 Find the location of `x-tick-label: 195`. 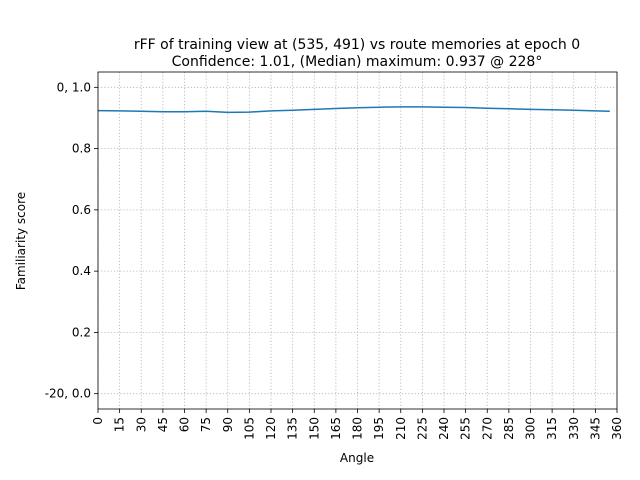

x-tick-label: 195 is located at coordinates (379, 428).